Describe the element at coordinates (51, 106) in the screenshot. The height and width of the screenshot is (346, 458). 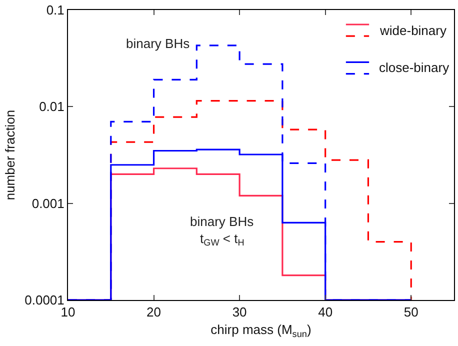
I see `y-tick-label: 0.01` at that location.